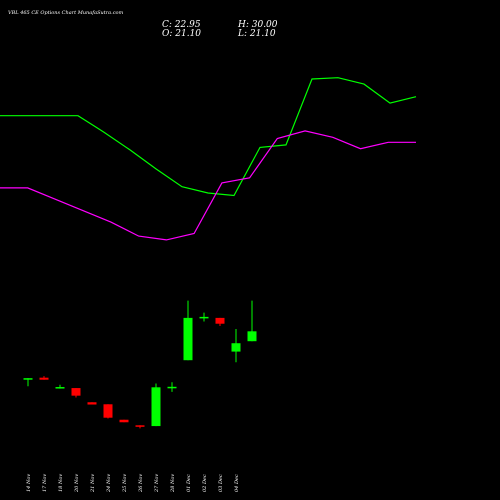  What do you see at coordinates (61, 483) in the screenshot?
I see `x-tick-label: 18 Nov` at bounding box center [61, 483].